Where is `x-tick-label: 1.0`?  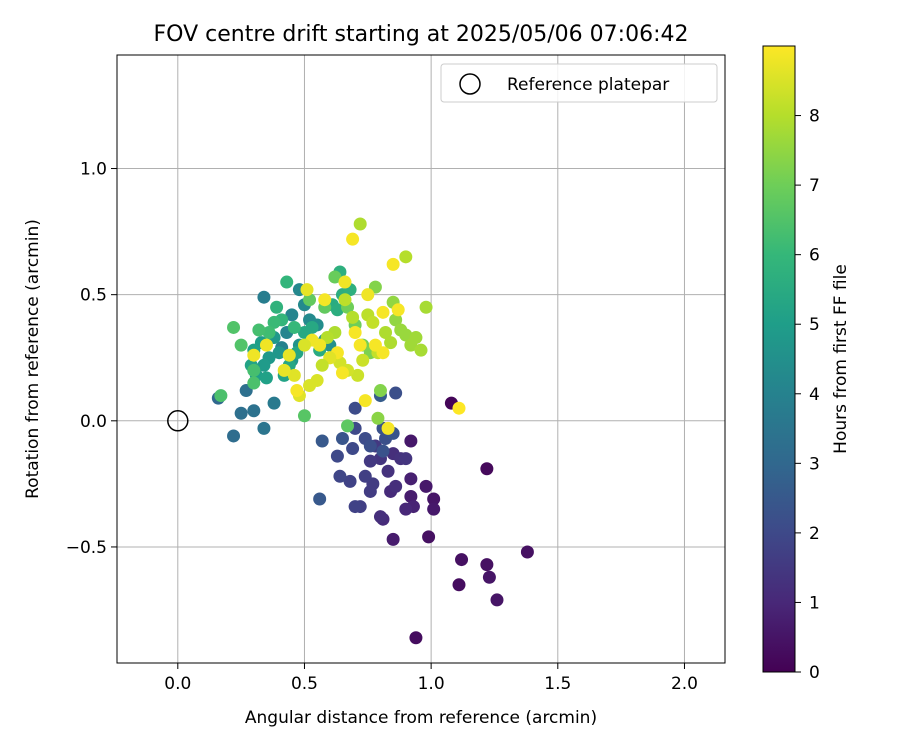 x-tick-label: 1.0 is located at coordinates (431, 684).